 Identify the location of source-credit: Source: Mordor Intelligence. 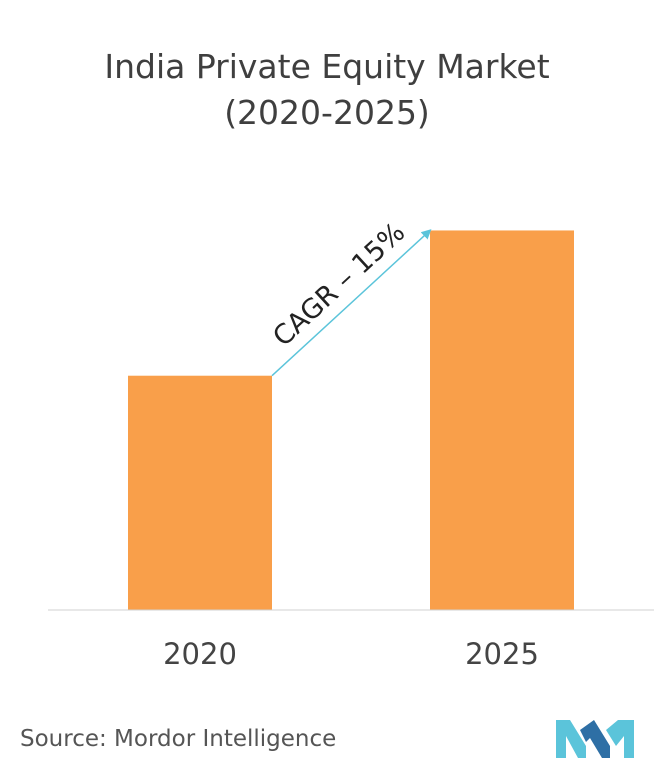
(178, 739).